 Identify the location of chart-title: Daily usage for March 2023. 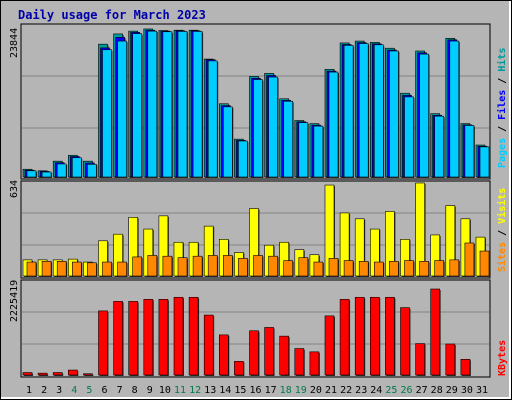
(112, 15).